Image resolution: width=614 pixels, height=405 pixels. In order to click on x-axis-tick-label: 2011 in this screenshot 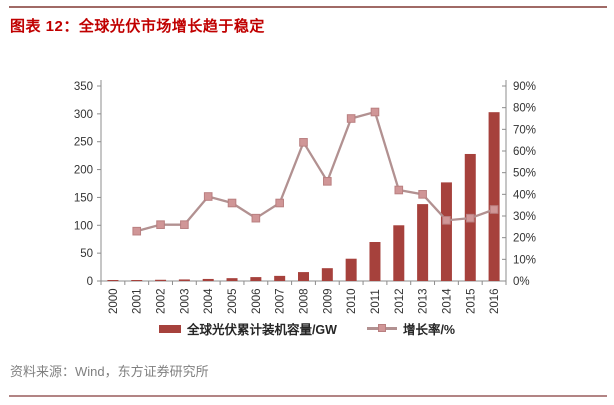, I will do `click(376, 301)`.